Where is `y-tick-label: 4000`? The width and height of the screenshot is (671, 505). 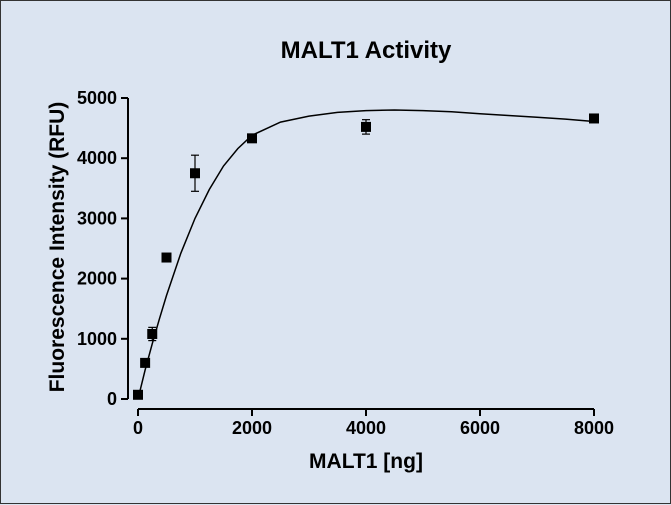
y-tick-label: 4000 is located at coordinates (97, 158).